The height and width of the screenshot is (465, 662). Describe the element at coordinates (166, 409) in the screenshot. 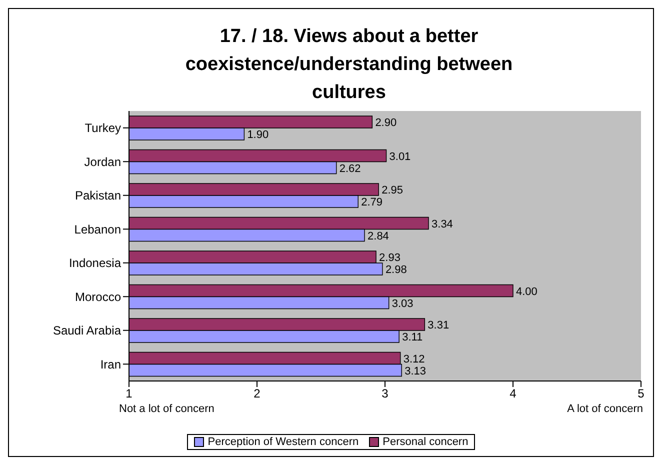

I see `text: Not a lot of concern` at that location.